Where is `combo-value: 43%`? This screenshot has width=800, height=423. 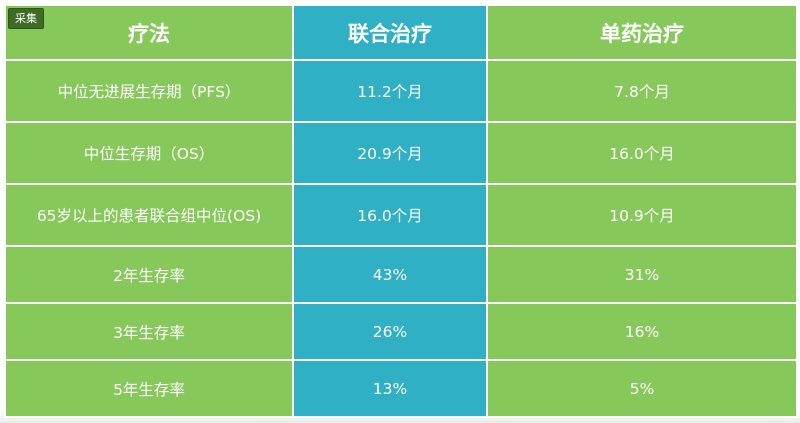
combo-value: 43% is located at coordinates (390, 274).